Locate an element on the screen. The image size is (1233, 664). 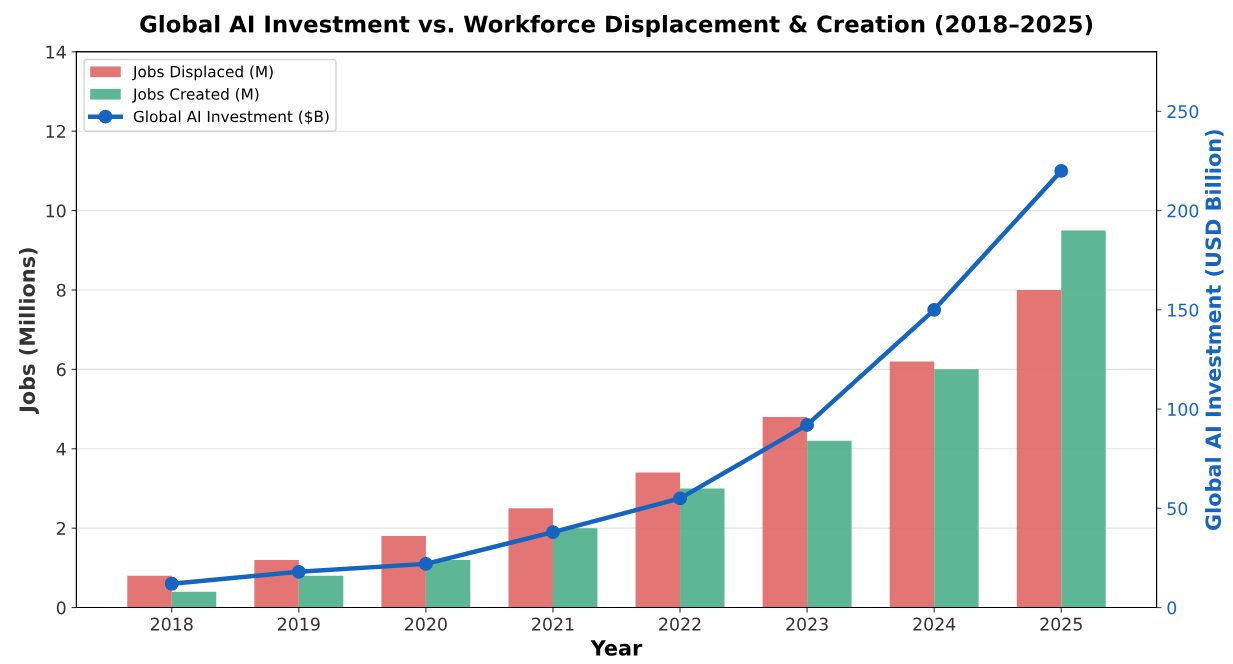
legend-label: Global AI Investment ($B) is located at coordinates (231, 117).